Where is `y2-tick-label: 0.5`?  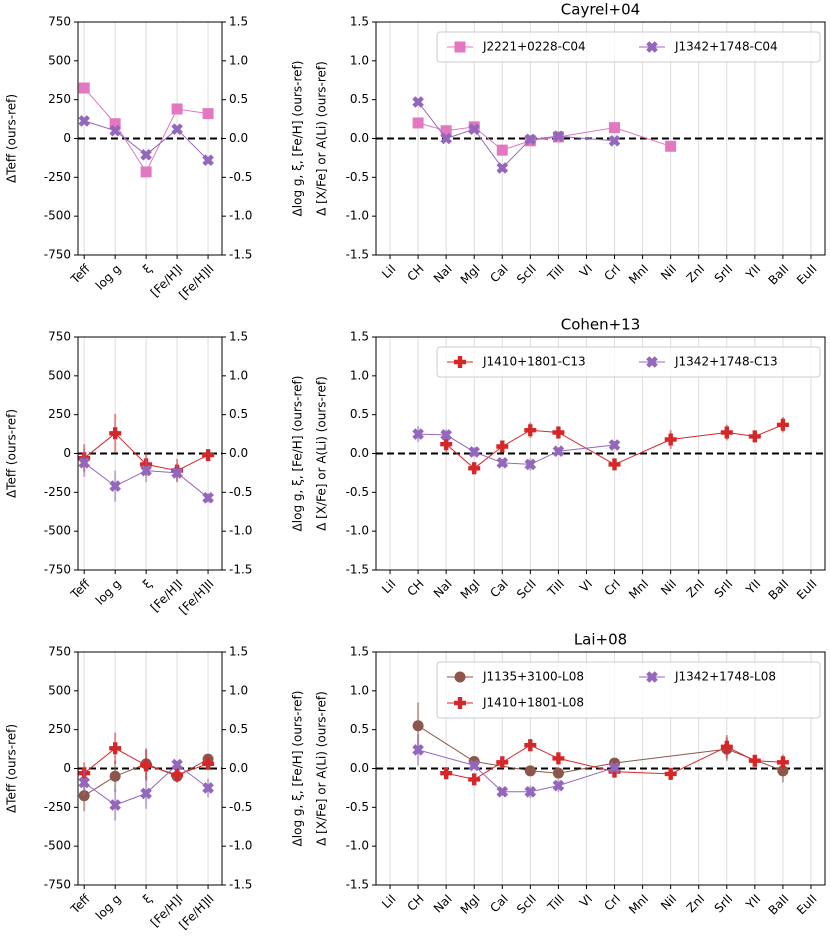
y2-tick-label: 0.5 is located at coordinates (238, 414).